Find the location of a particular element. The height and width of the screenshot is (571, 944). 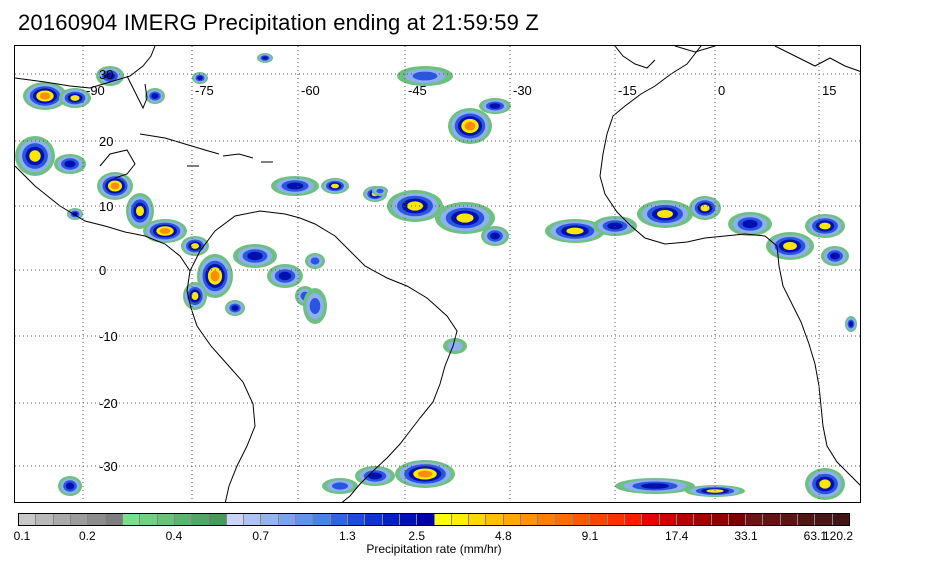

coastline-mexico-central-america is located at coordinates (103, 218).